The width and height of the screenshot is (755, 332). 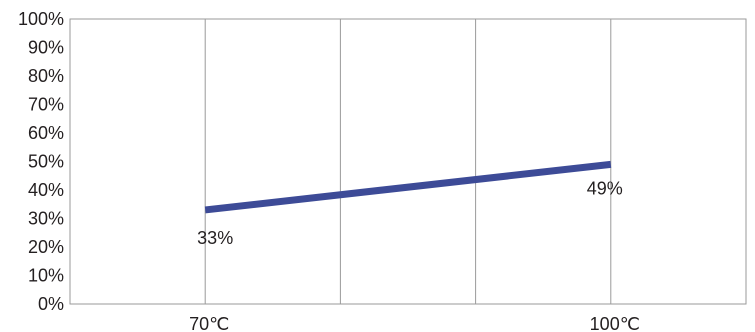 I want to click on y-tick-label: 60%, so click(x=46, y=133).